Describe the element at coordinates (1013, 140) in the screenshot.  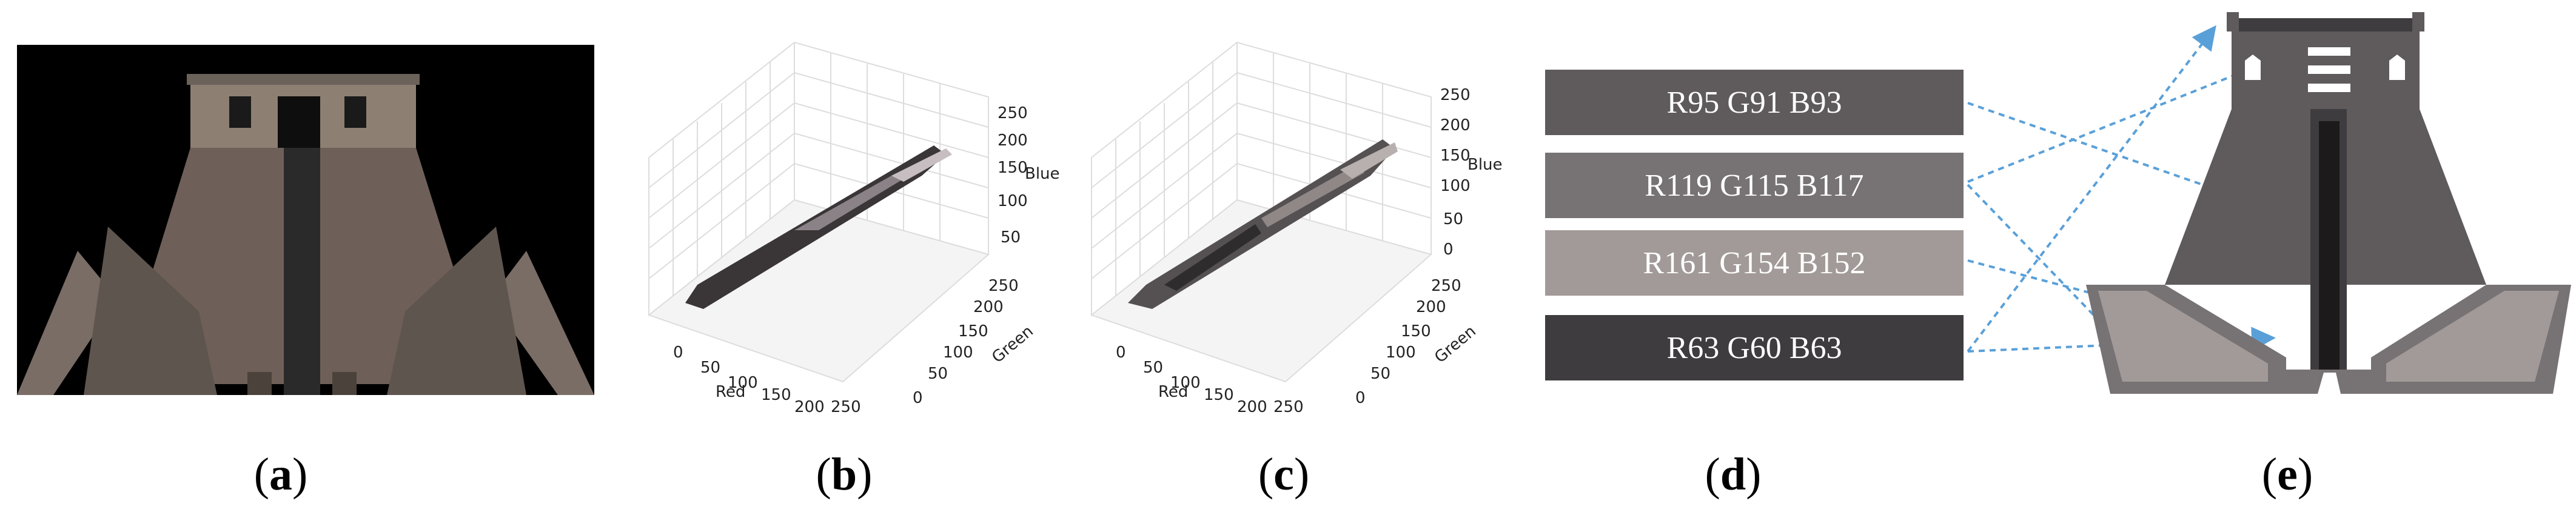
I see `ztick-3: 200` at that location.